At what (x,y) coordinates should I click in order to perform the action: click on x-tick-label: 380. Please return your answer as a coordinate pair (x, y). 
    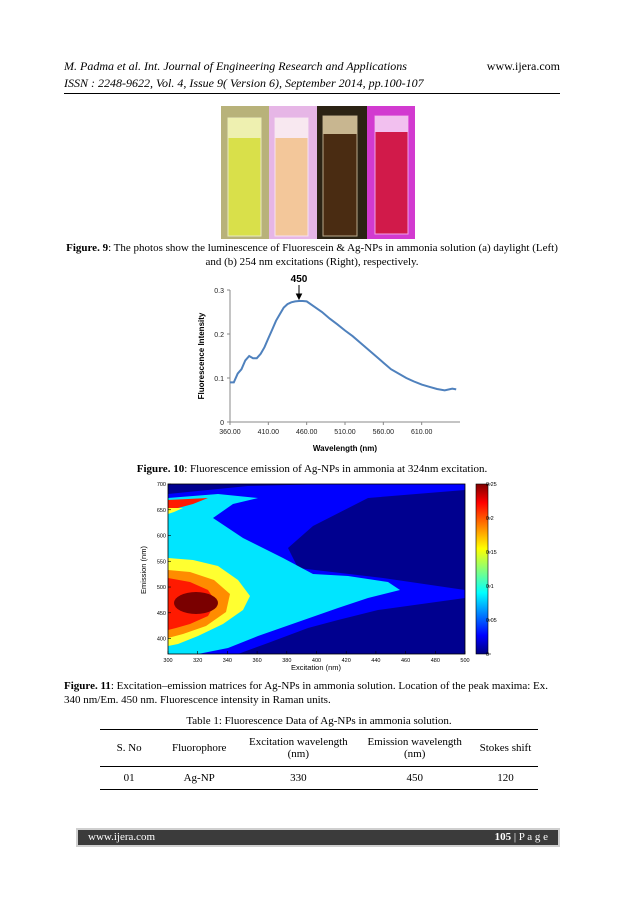
    Looking at the image, I should click on (286, 661).